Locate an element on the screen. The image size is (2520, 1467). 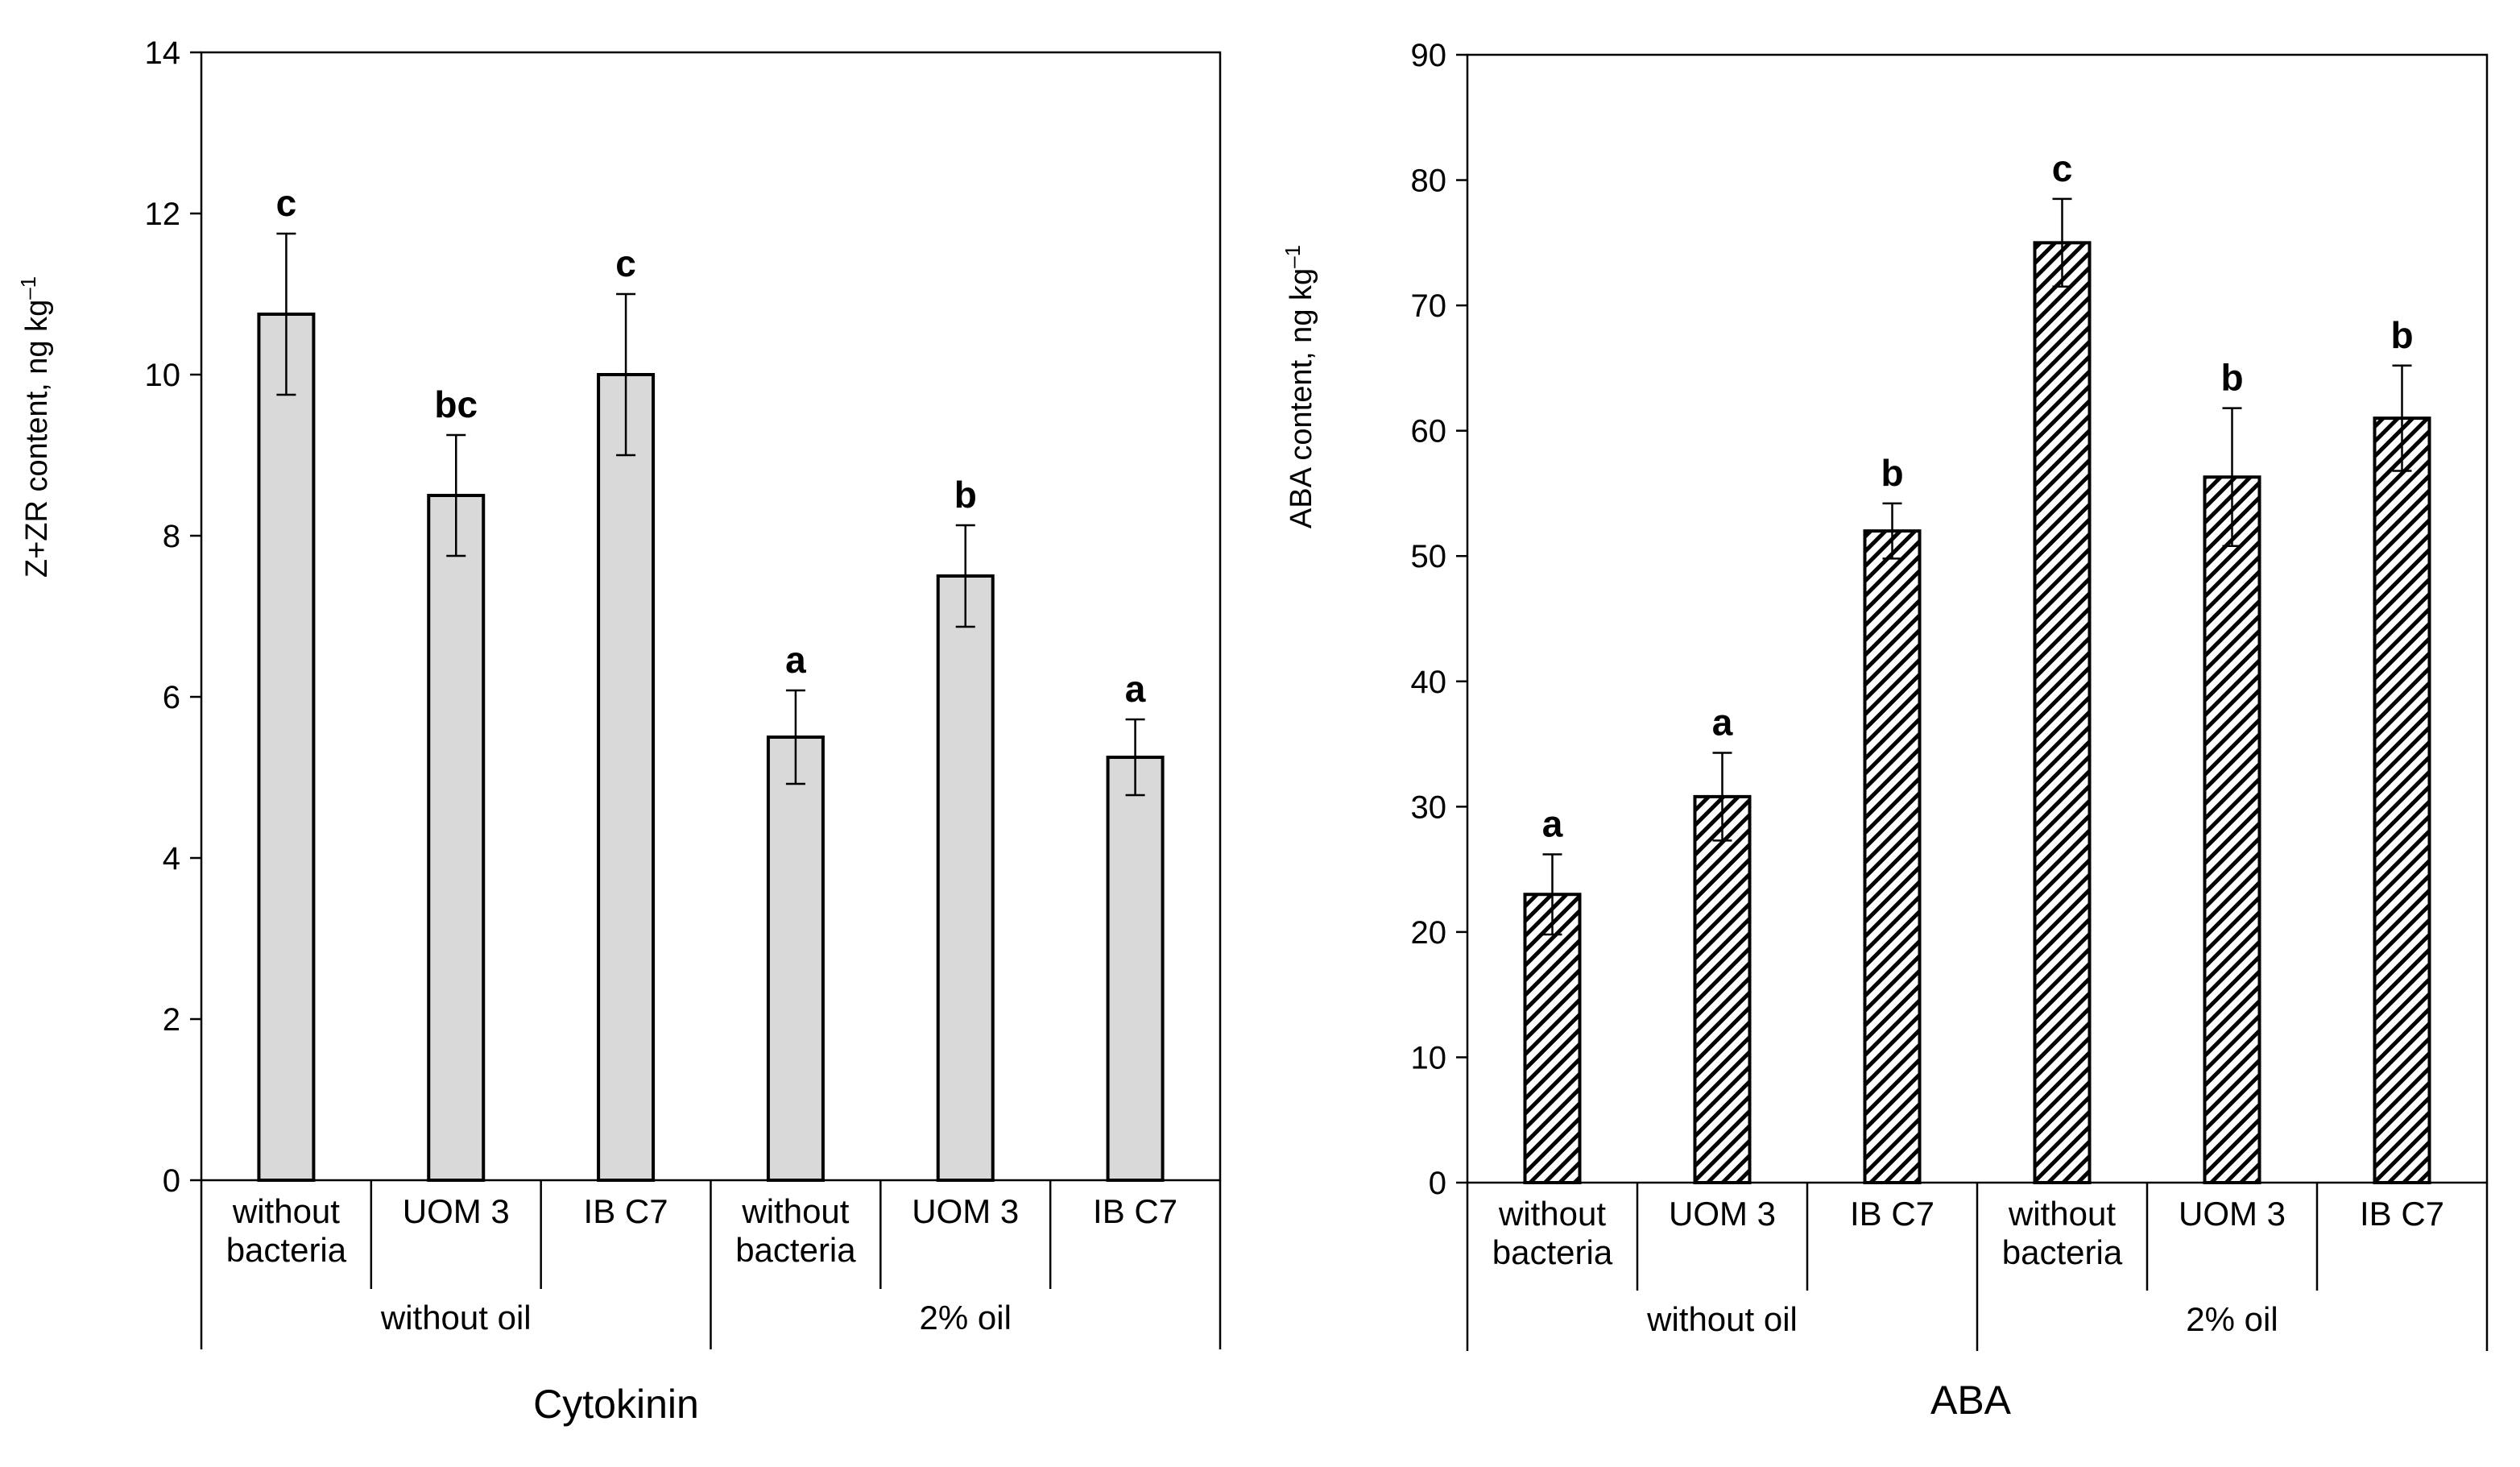
y-tick-label: 12 is located at coordinates (163, 215).